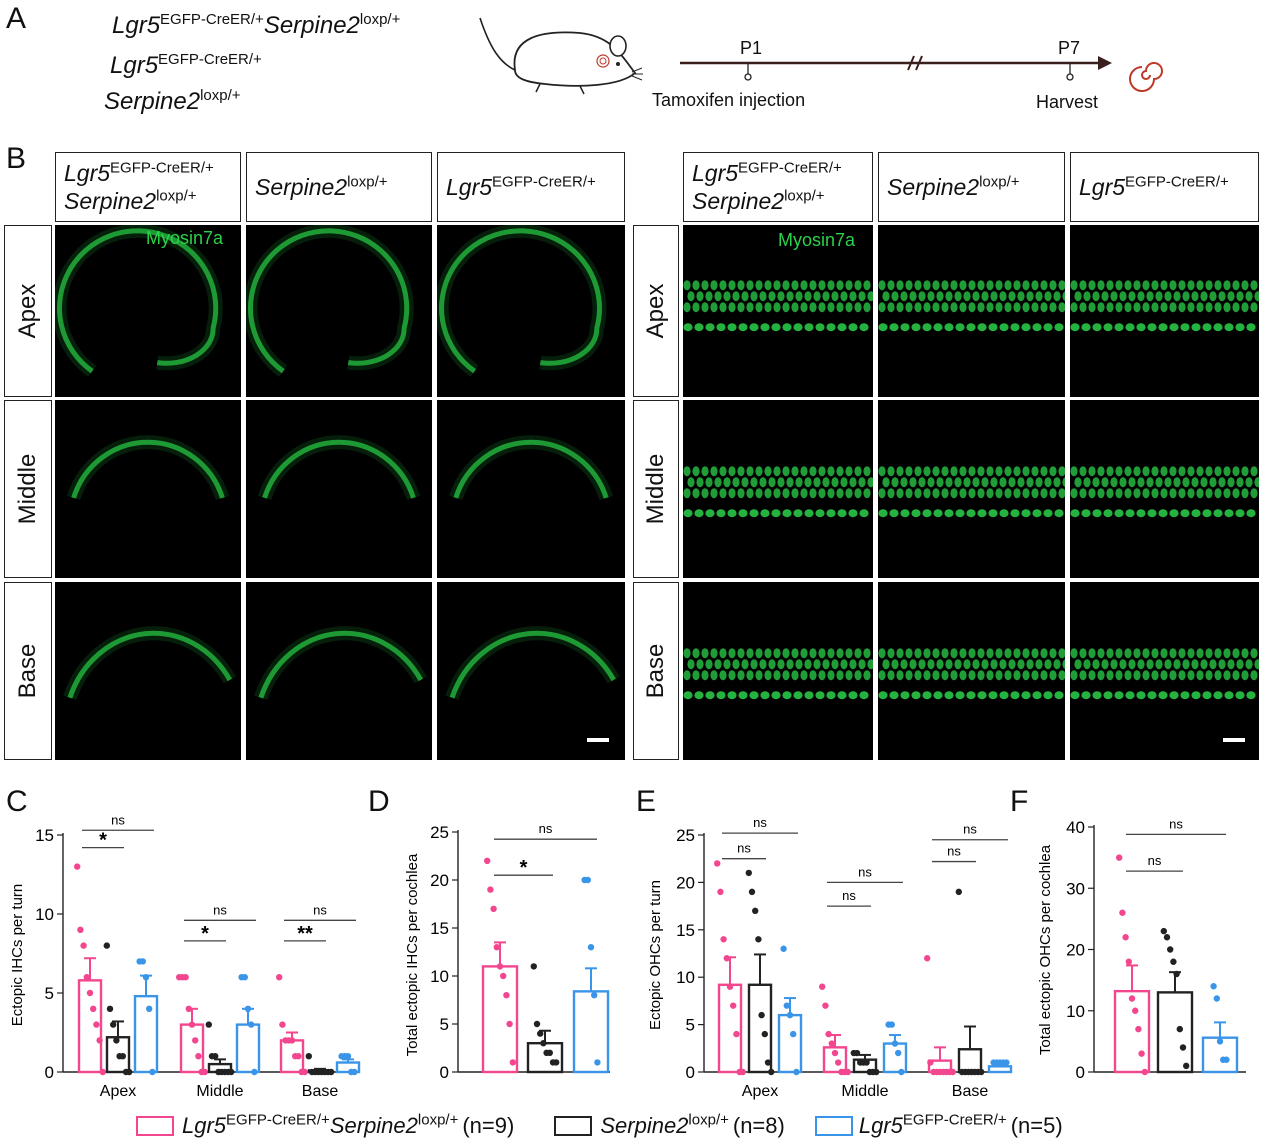  Describe the element at coordinates (1234, 740) in the screenshot. I see `scale-bar` at that location.